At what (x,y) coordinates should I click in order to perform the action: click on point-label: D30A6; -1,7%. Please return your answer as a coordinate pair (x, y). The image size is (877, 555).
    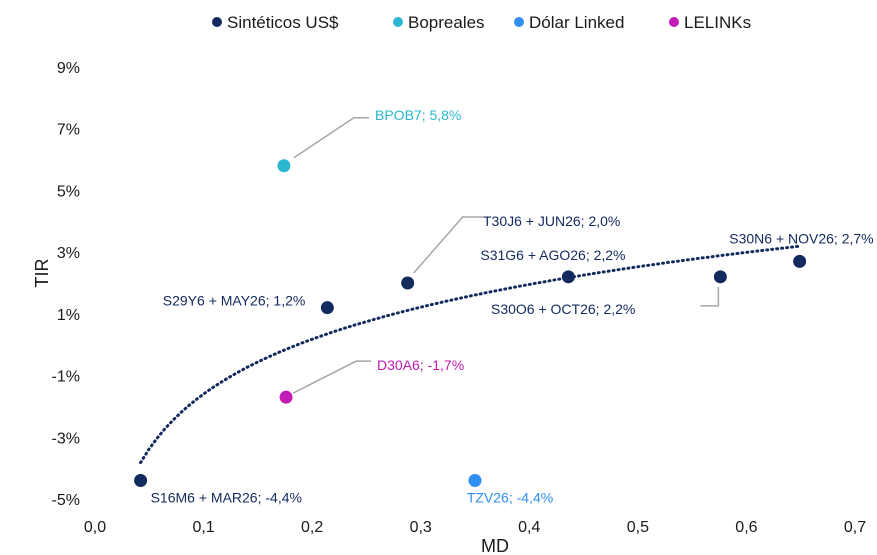
    Looking at the image, I should click on (420, 365).